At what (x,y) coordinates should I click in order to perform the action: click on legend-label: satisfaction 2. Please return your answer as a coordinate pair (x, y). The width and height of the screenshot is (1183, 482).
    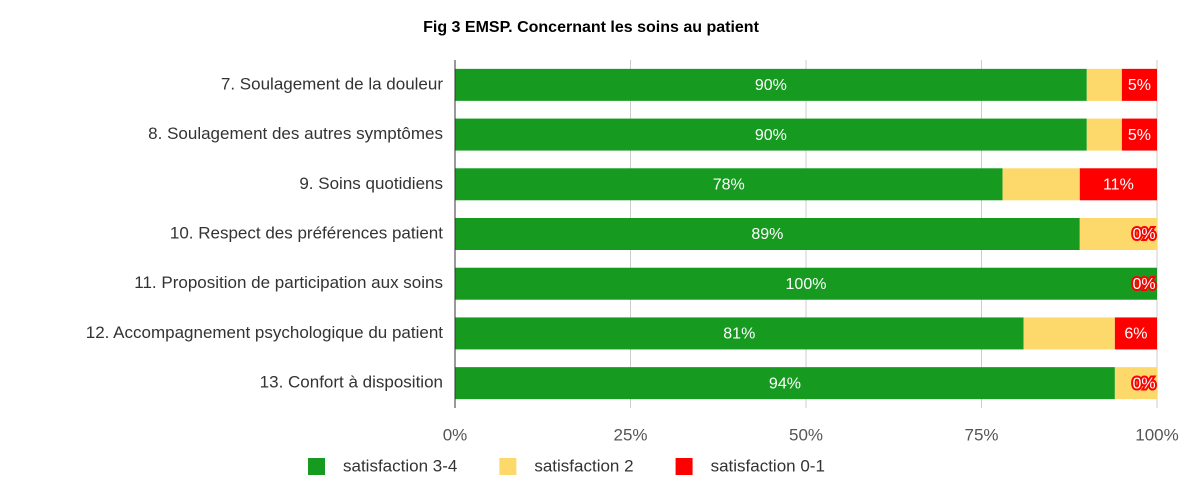
    Looking at the image, I should click on (583, 465).